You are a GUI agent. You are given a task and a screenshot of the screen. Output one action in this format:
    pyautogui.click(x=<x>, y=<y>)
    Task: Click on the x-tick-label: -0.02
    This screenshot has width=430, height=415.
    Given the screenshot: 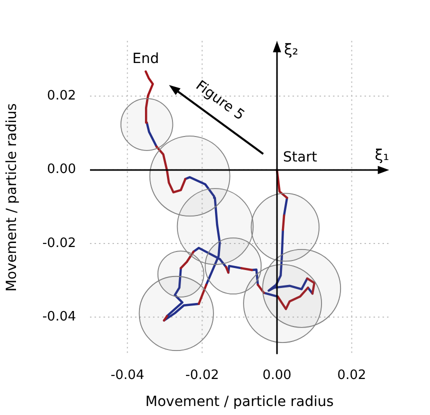 What is the action you would take?
    pyautogui.click(x=202, y=376)
    